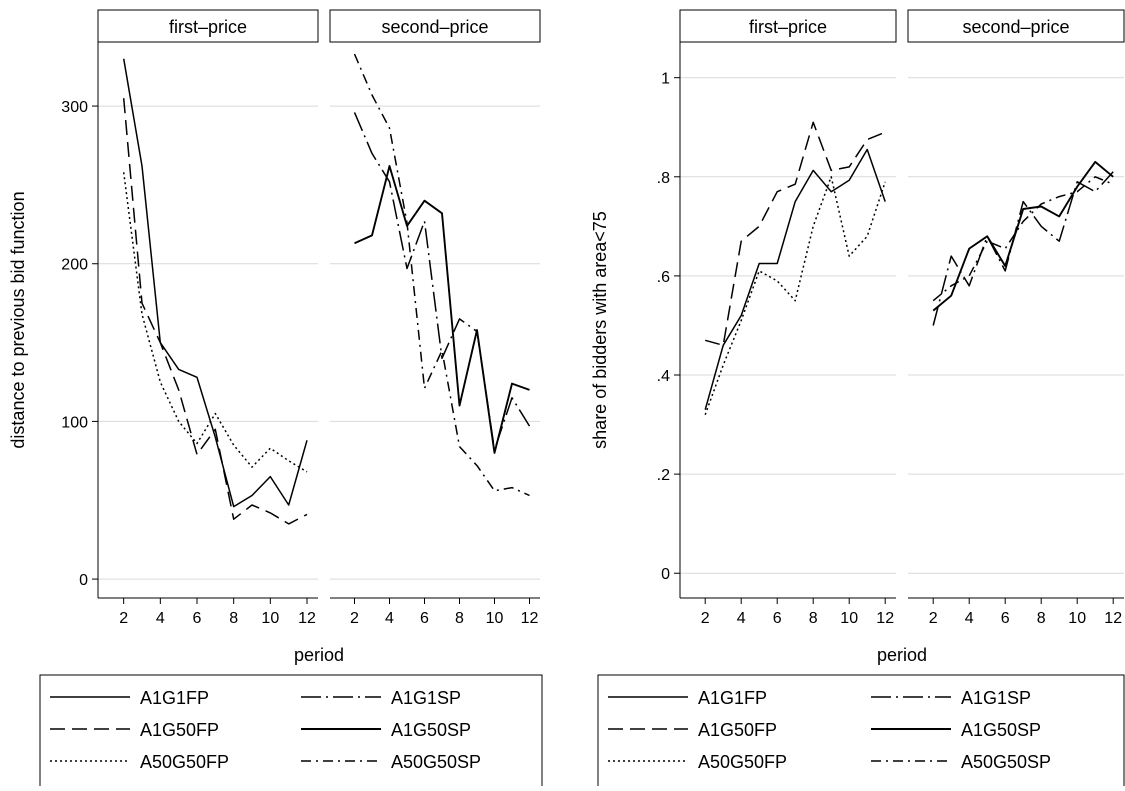  Describe the element at coordinates (18, 319) in the screenshot. I see `y-axis-title: distance to previous bid function` at that location.